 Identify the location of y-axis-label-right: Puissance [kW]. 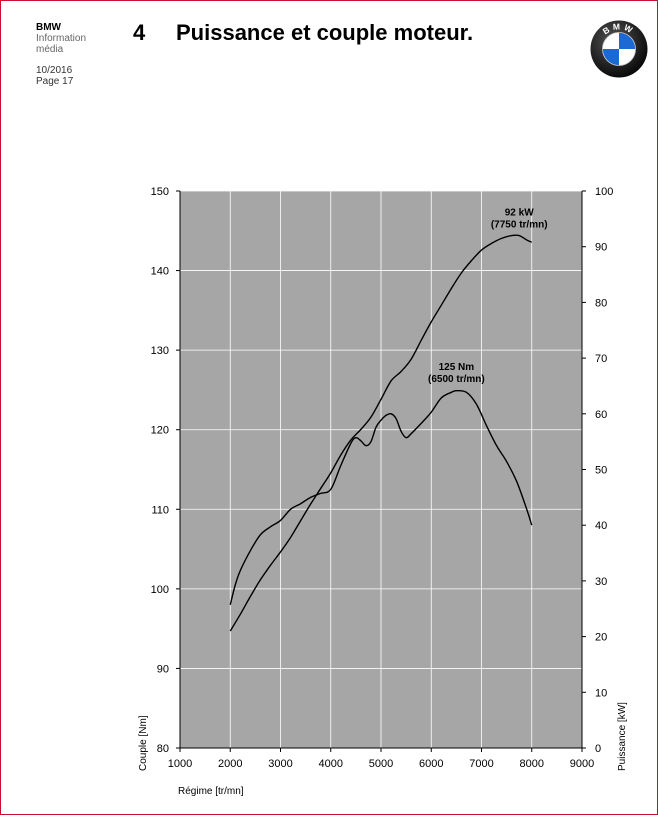
(622, 736).